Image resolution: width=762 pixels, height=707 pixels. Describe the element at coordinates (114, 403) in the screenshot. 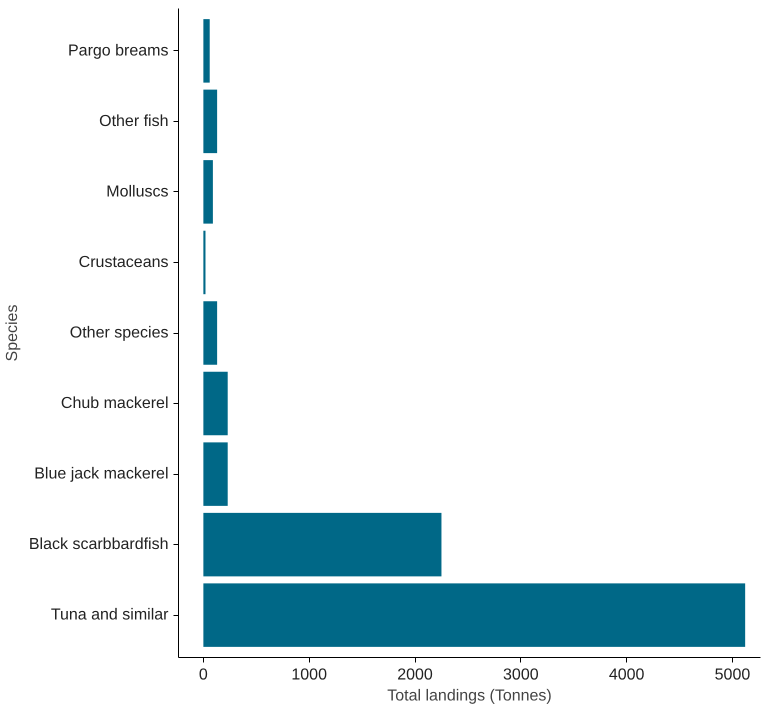

I see `y-tick-label: Chub mackerel` at that location.